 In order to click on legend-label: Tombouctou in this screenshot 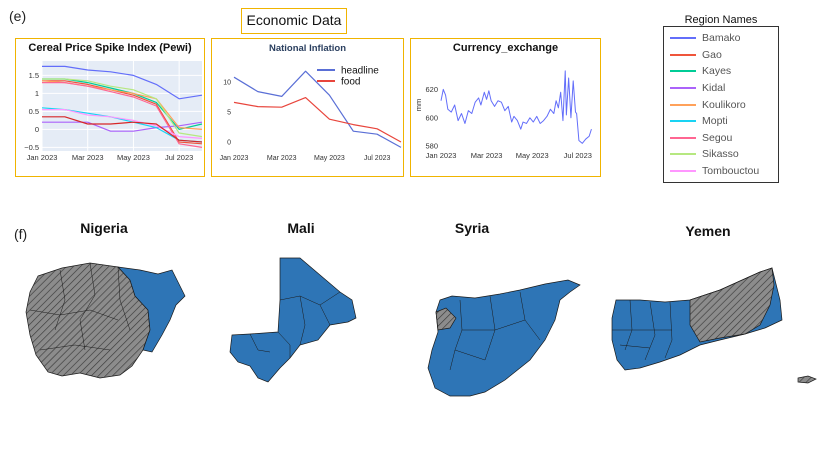, I will do `click(731, 171)`.